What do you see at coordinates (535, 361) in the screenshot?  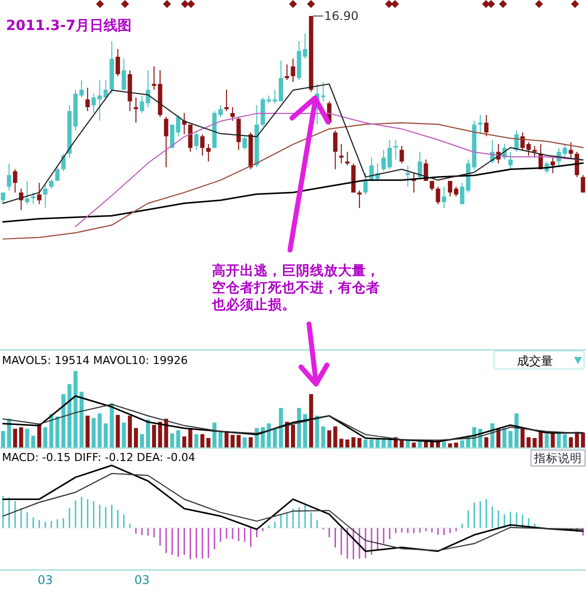 I see `text: 成交量` at bounding box center [535, 361].